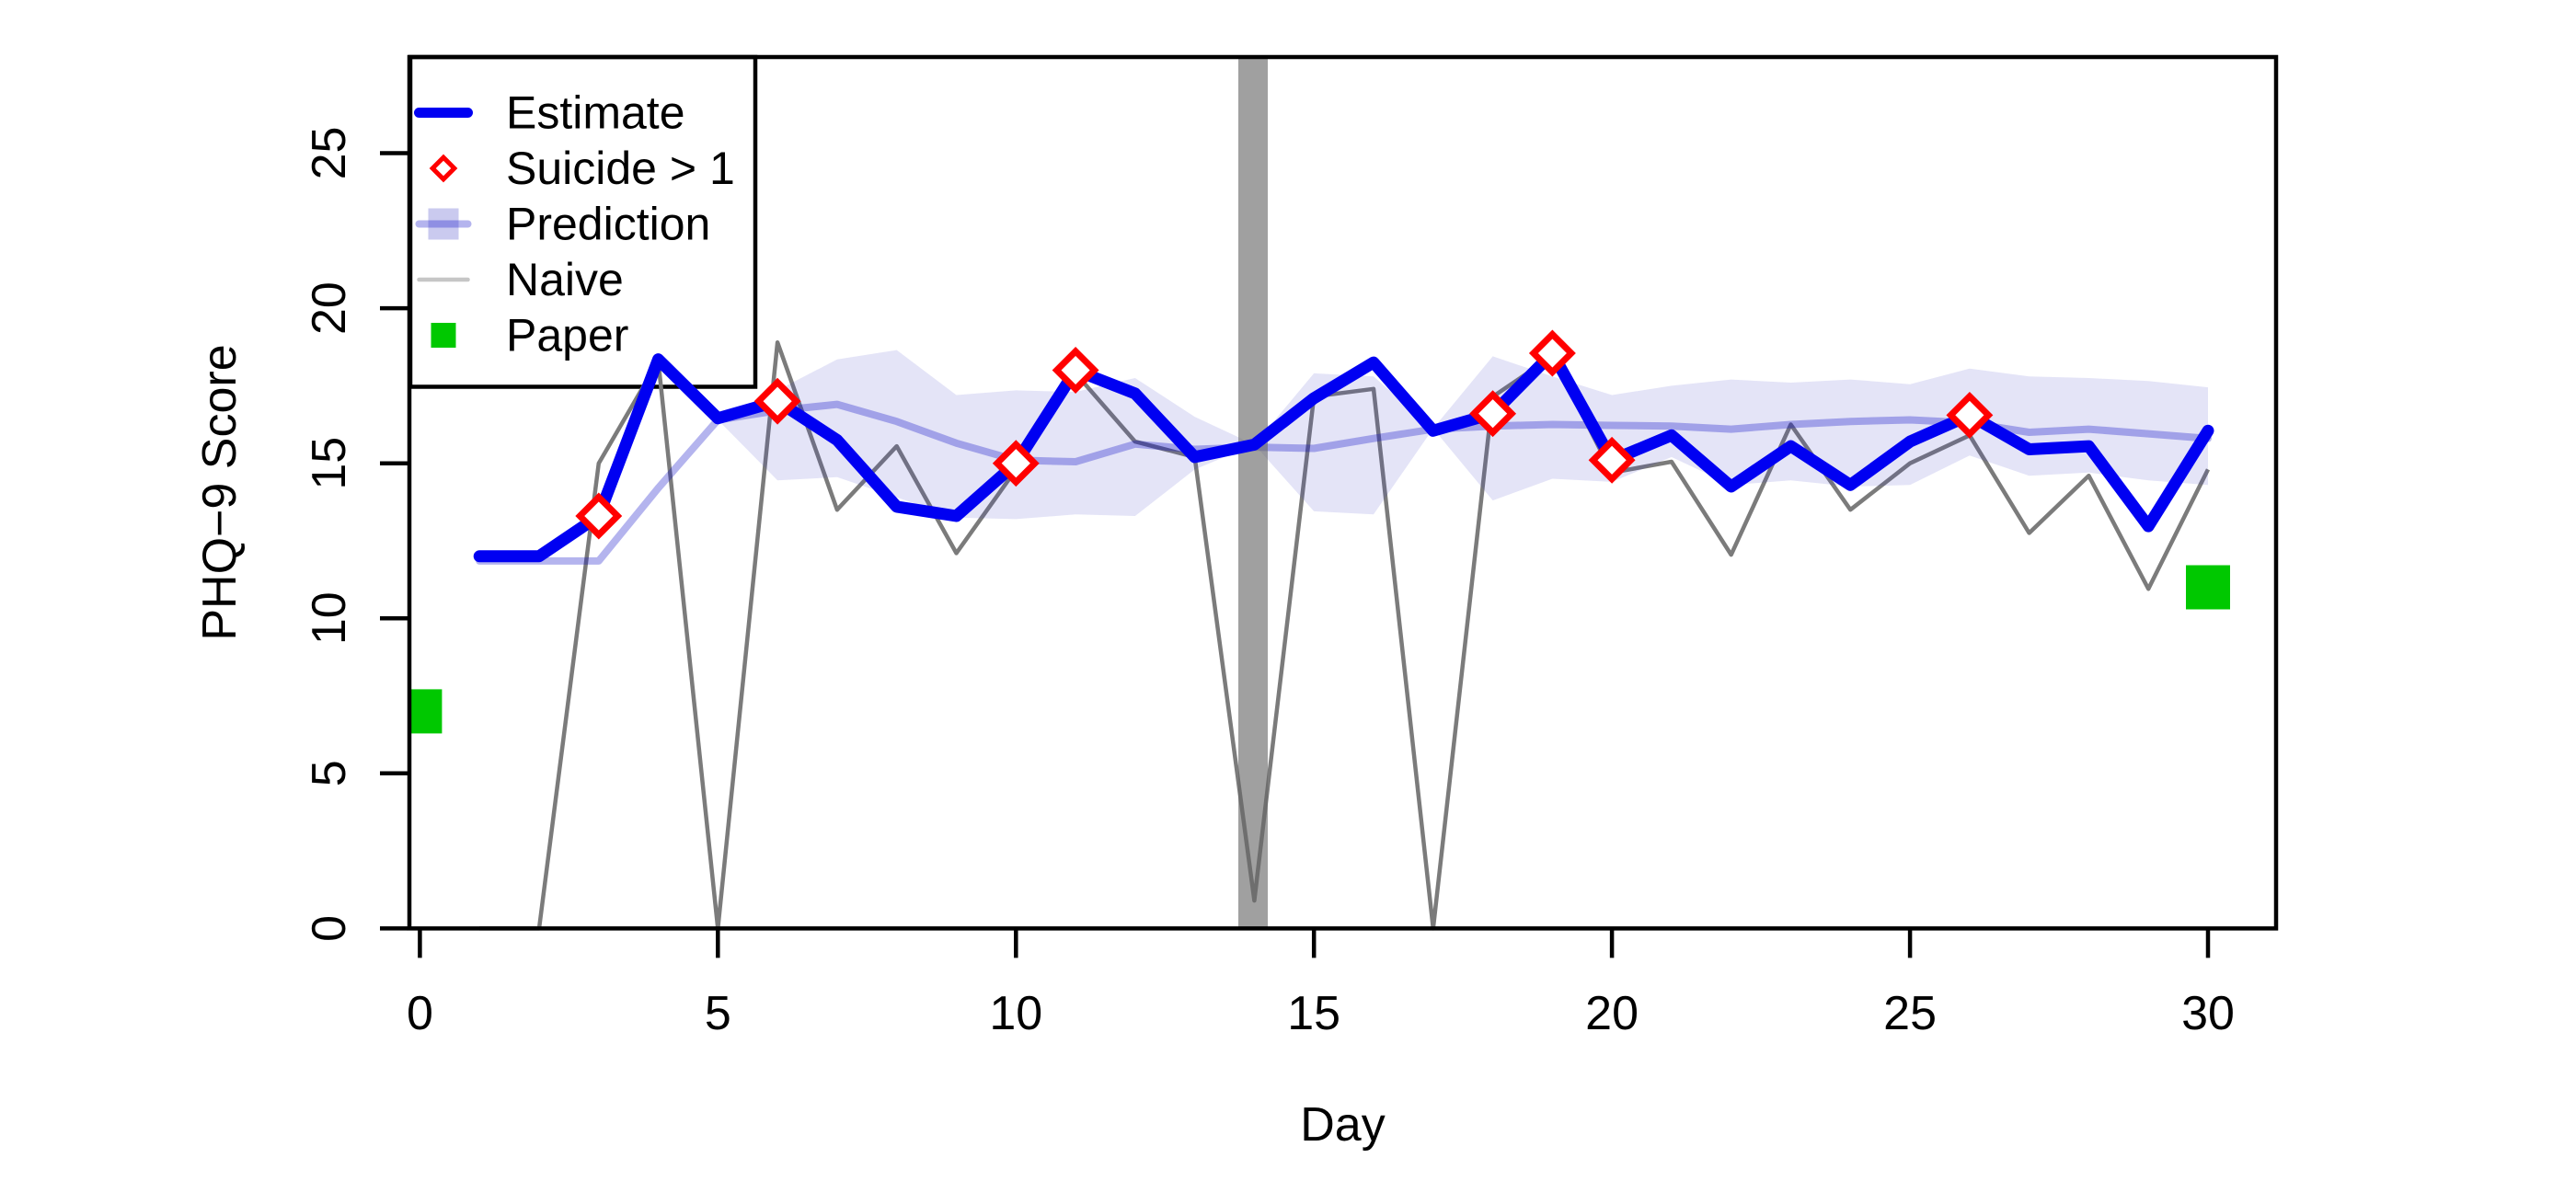 This screenshot has height=1181, width=2576. Describe the element at coordinates (595, 113) in the screenshot. I see `svg-text: Estimate` at that location.